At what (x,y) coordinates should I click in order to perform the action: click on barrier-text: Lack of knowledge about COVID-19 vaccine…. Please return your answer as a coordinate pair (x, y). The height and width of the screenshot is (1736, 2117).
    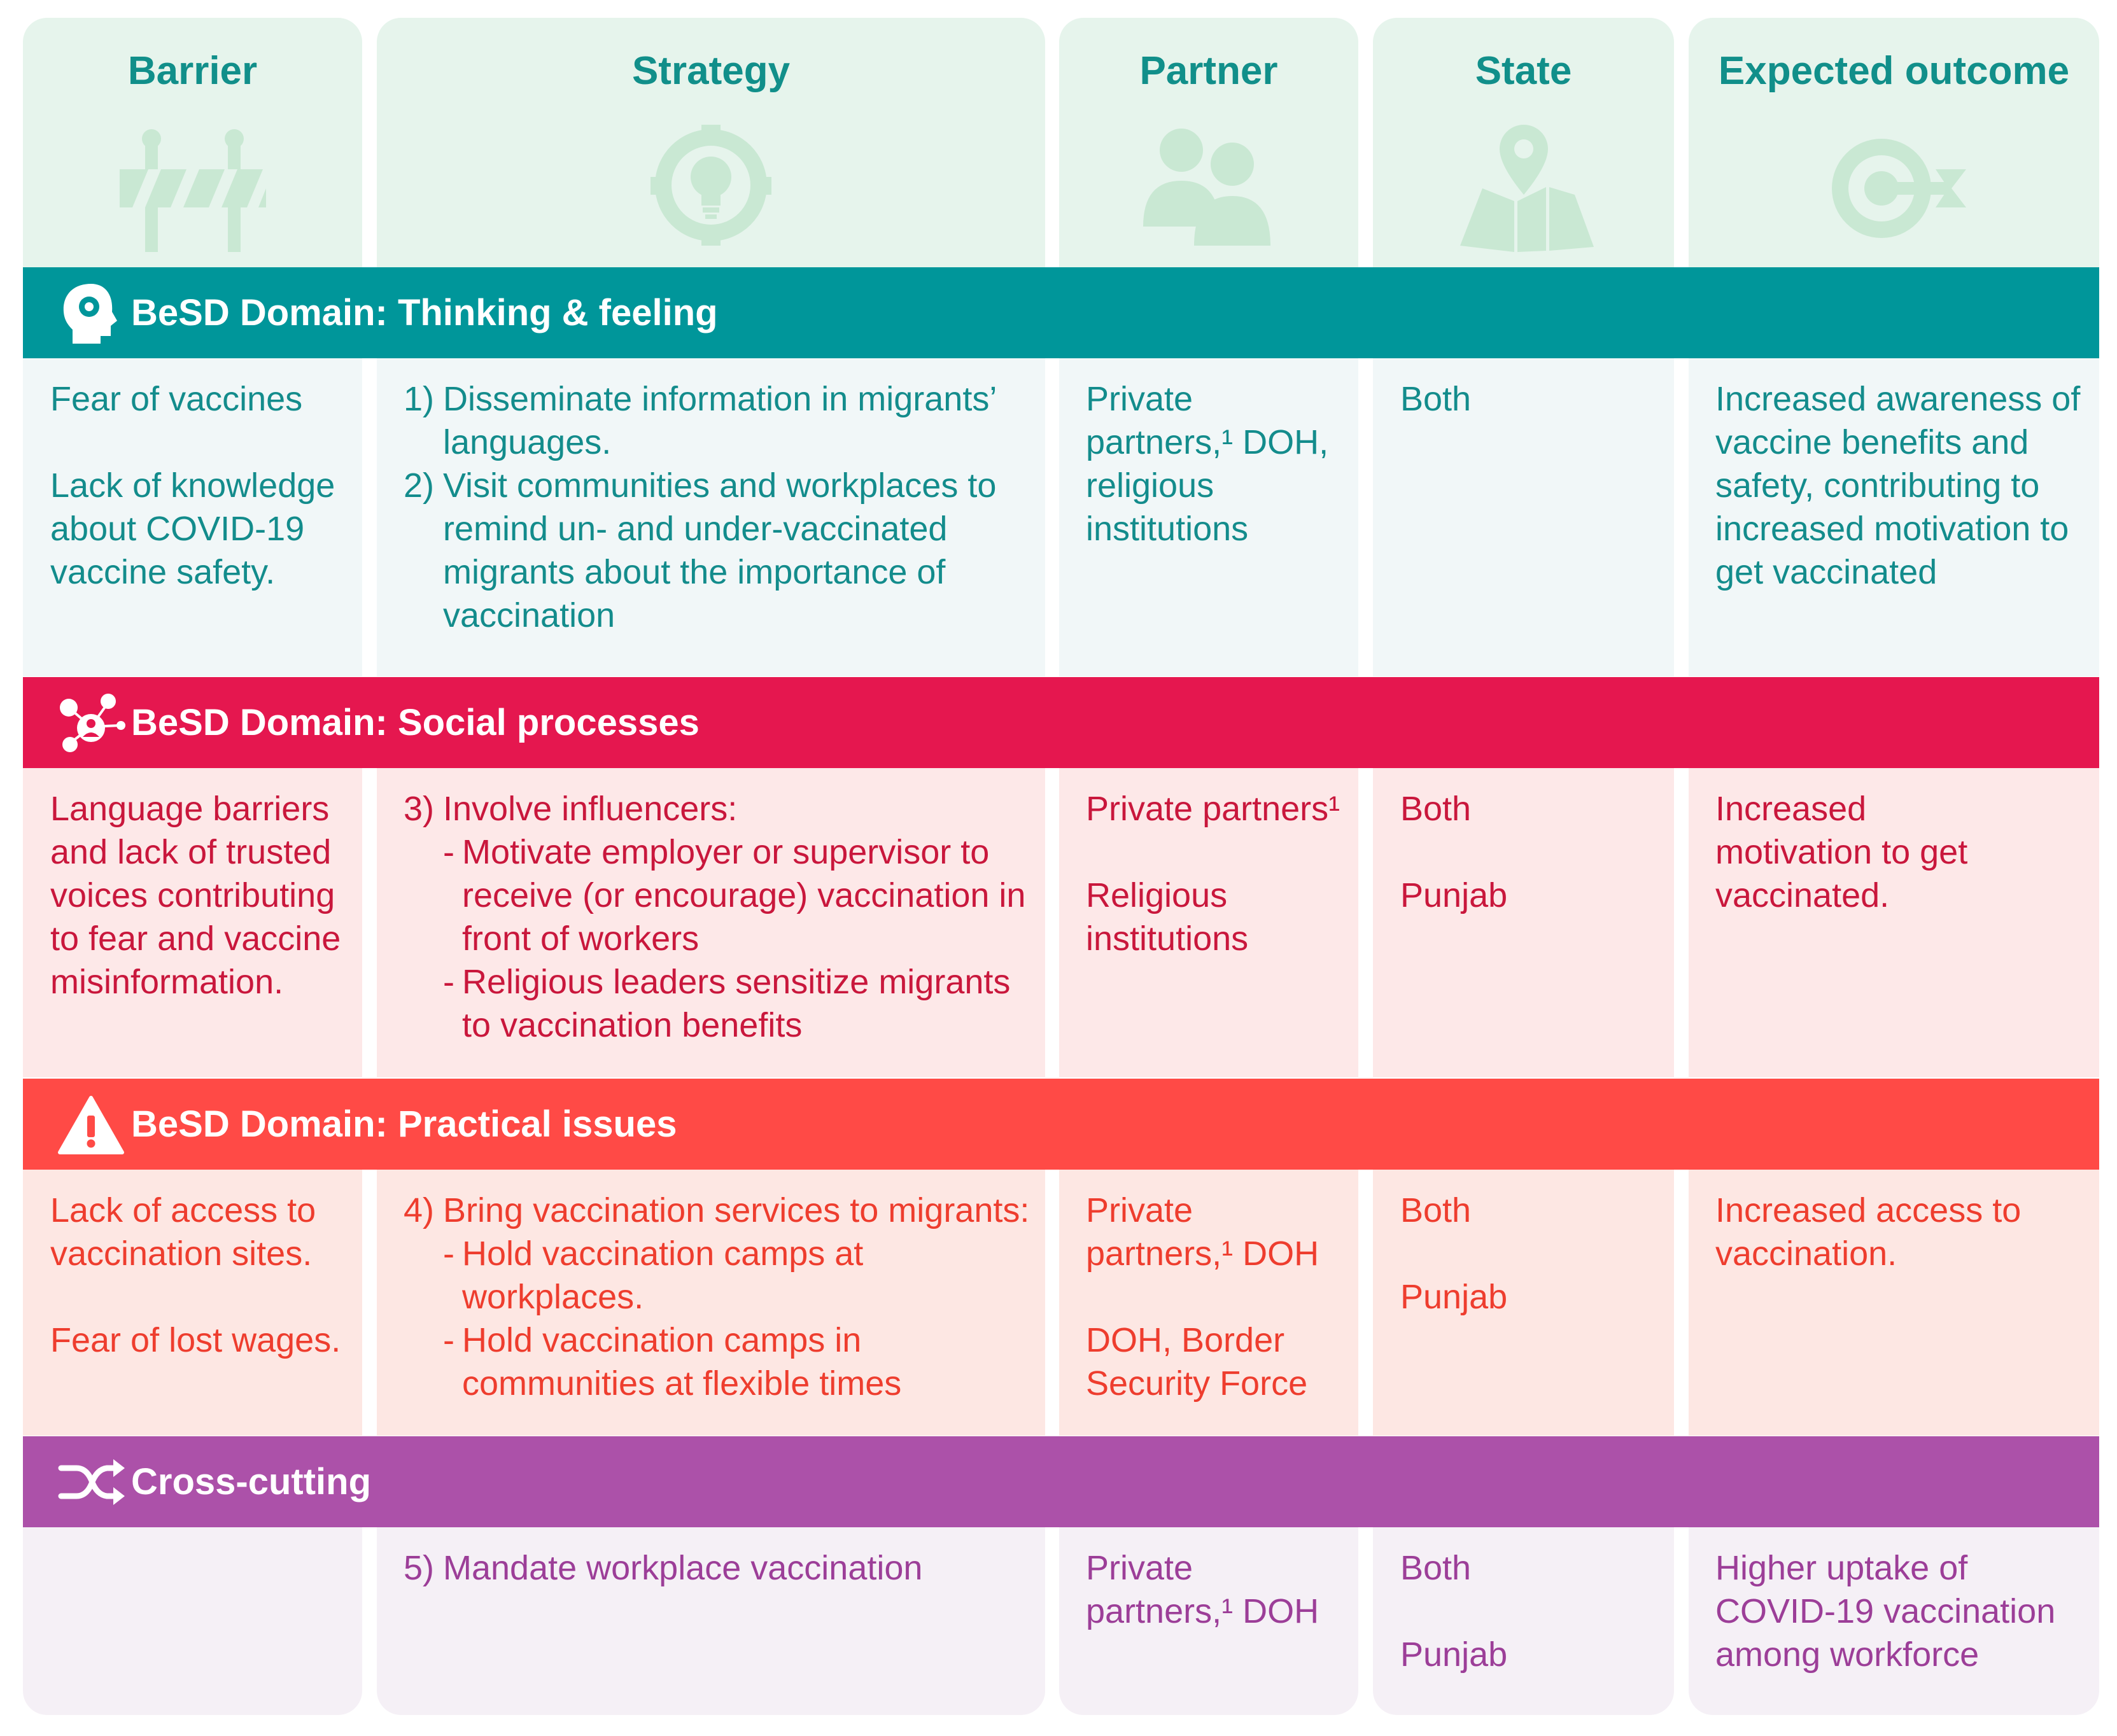
    Looking at the image, I should click on (193, 528).